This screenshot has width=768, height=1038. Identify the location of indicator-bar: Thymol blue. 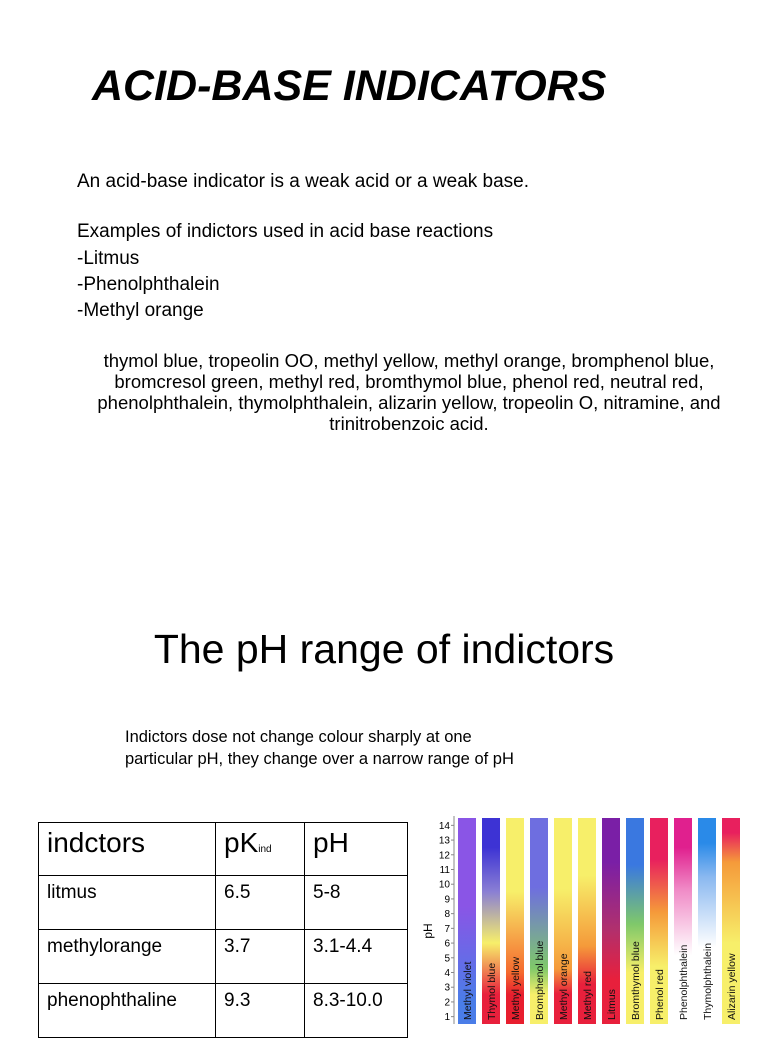
(491, 921).